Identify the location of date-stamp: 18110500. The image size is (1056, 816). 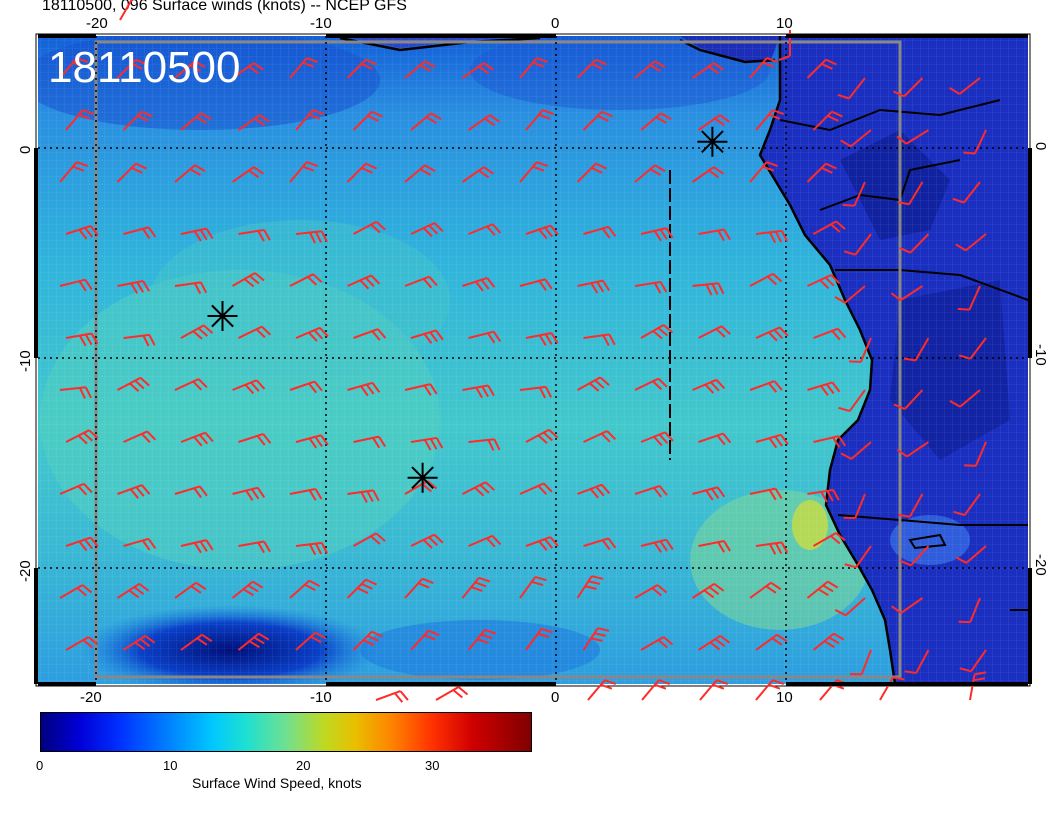
(144, 67).